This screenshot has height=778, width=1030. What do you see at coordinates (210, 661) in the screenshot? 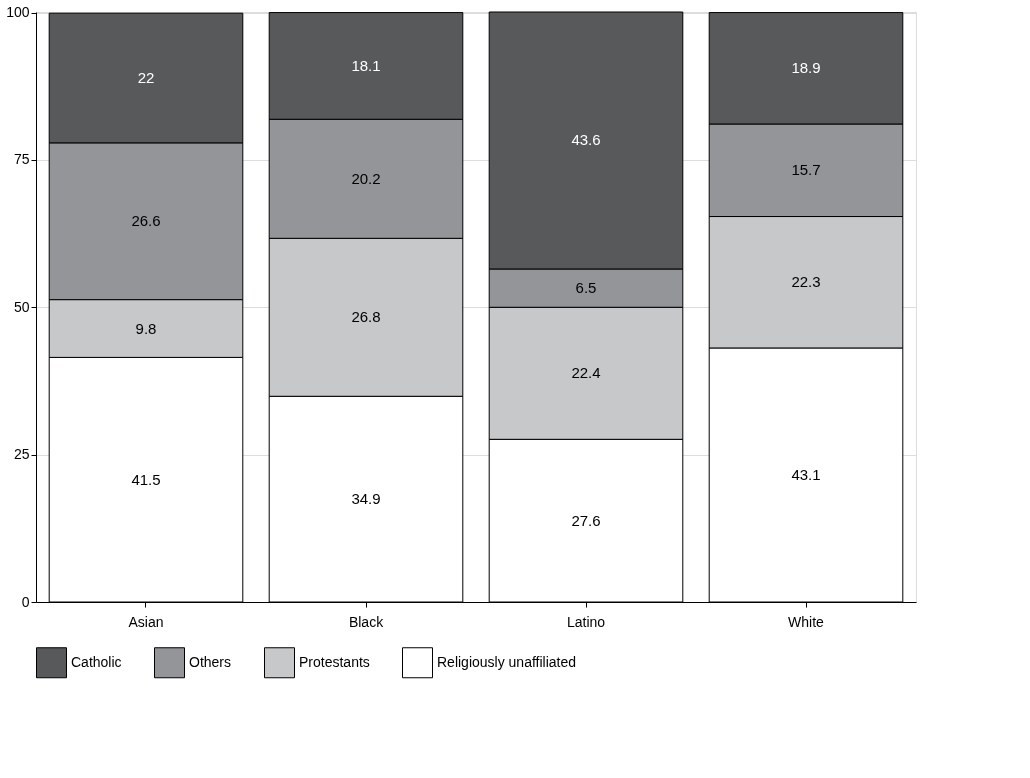
I see `legend-label: Others` at bounding box center [210, 661].